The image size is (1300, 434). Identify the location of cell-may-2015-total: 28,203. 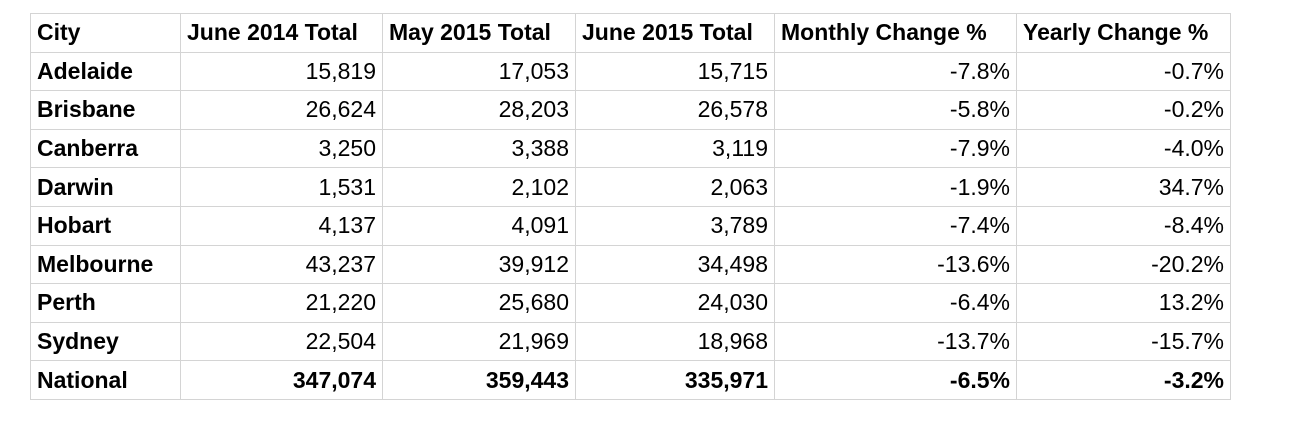
(479, 110).